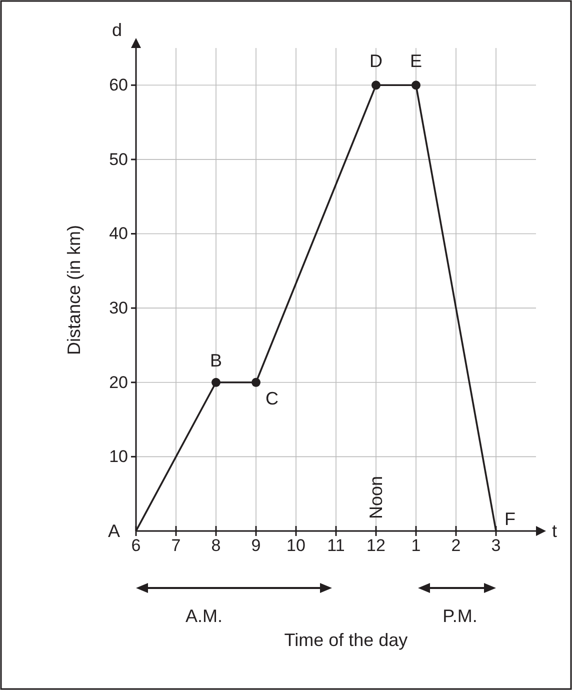 This screenshot has height=690, width=572. I want to click on y-tick-label: 10, so click(118, 456).